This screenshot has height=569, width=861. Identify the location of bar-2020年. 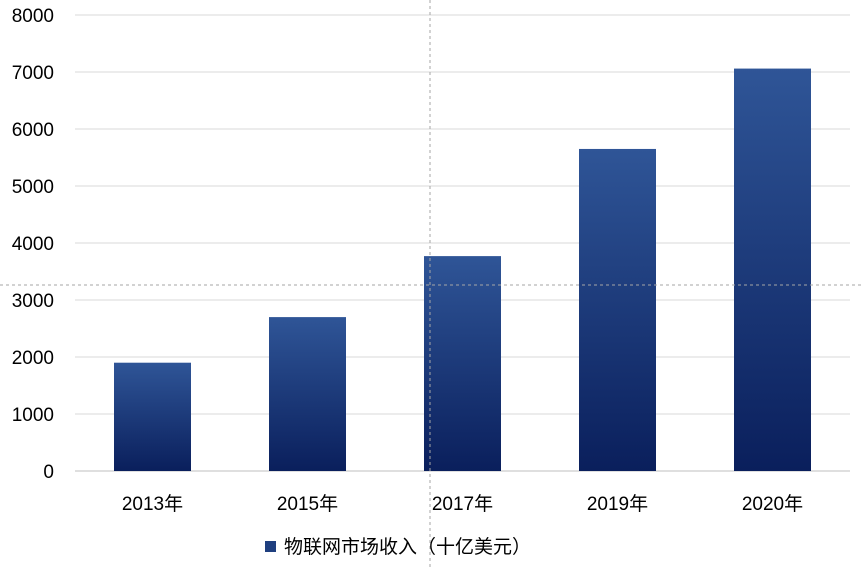
(772, 269).